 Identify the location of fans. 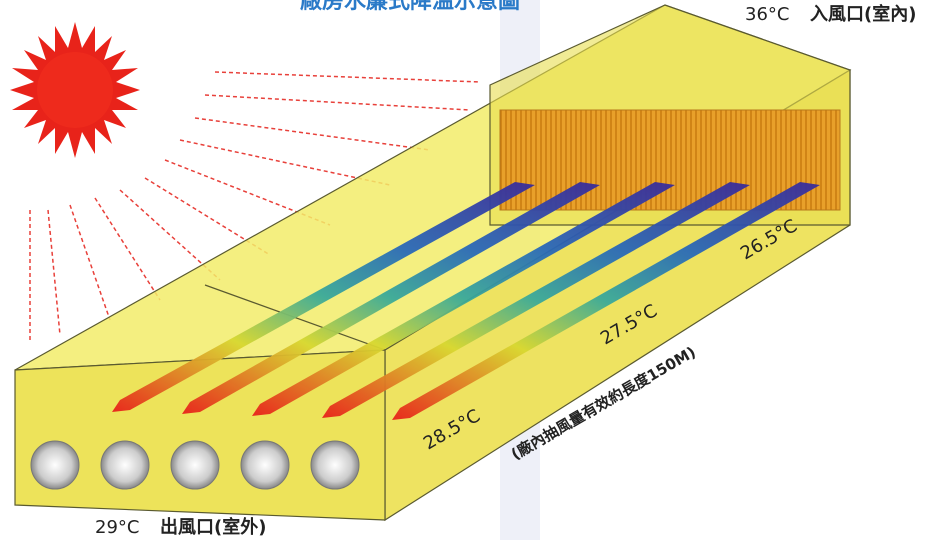
(195, 465).